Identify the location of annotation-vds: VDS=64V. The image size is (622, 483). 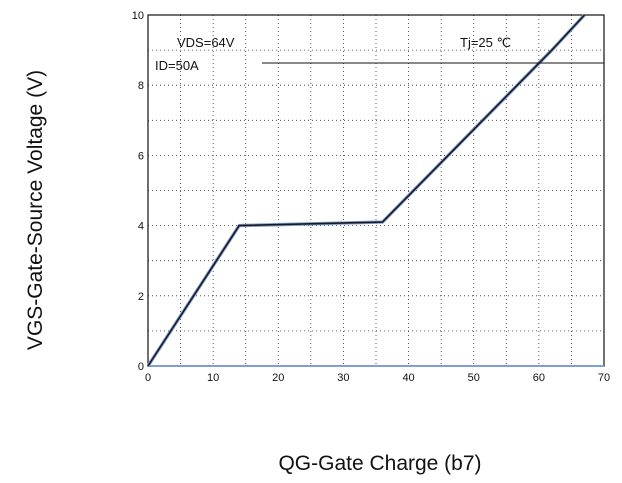
(206, 42).